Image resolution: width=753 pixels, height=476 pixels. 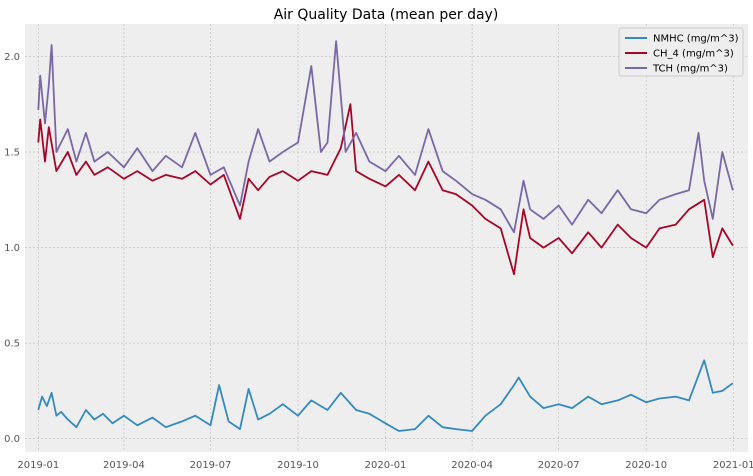 I want to click on legend: NMHC (mg/m^3) CH_4 (mg/m^3) TCH (mg/m^3), so click(x=681, y=52).